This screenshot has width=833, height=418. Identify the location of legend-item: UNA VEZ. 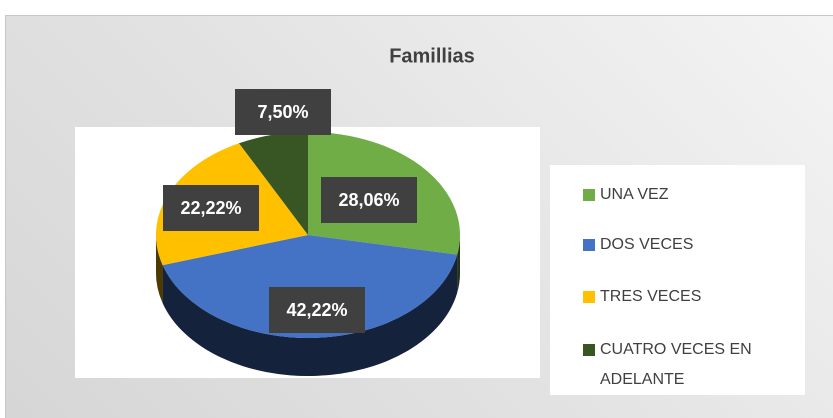
(699, 195).